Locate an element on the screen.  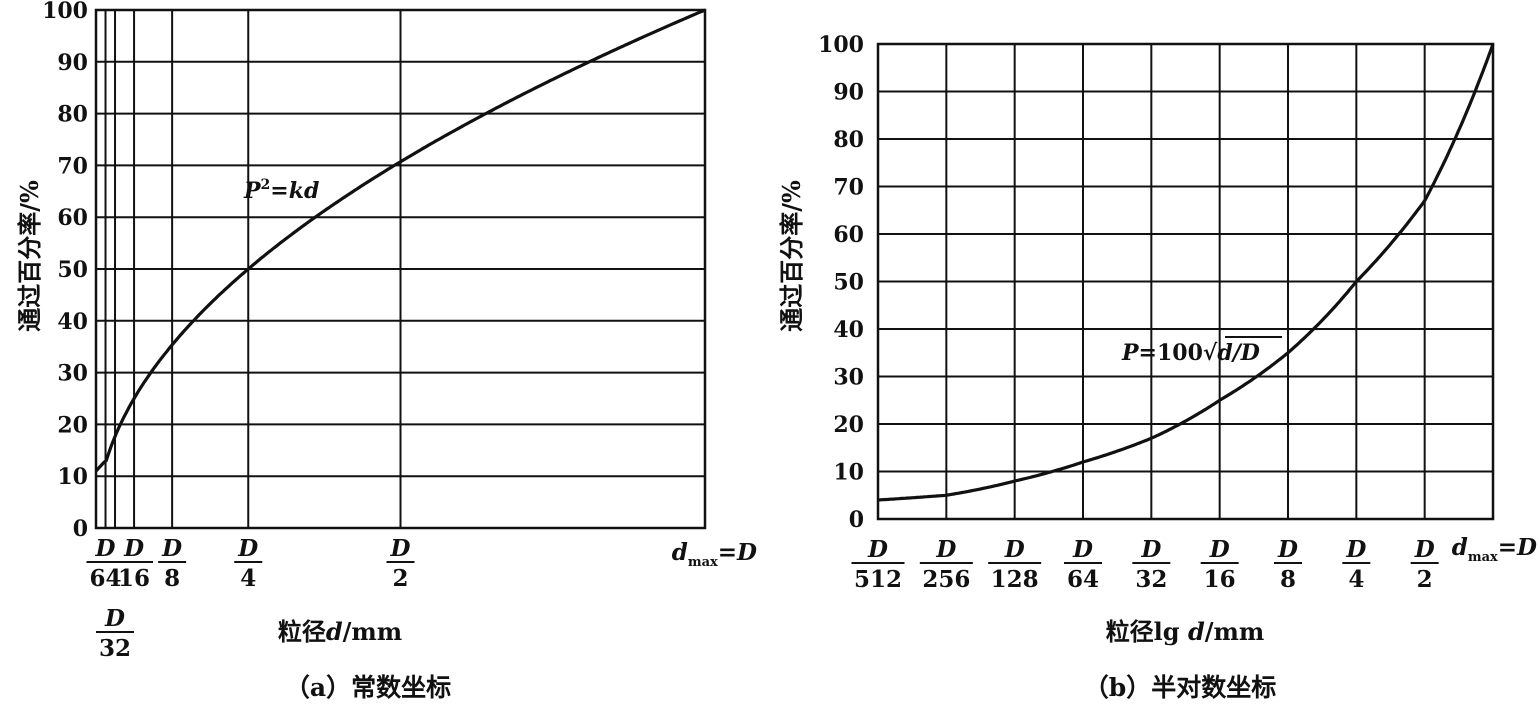
chart-b-xtick-d128-denominator: 128 is located at coordinates (1015, 579).